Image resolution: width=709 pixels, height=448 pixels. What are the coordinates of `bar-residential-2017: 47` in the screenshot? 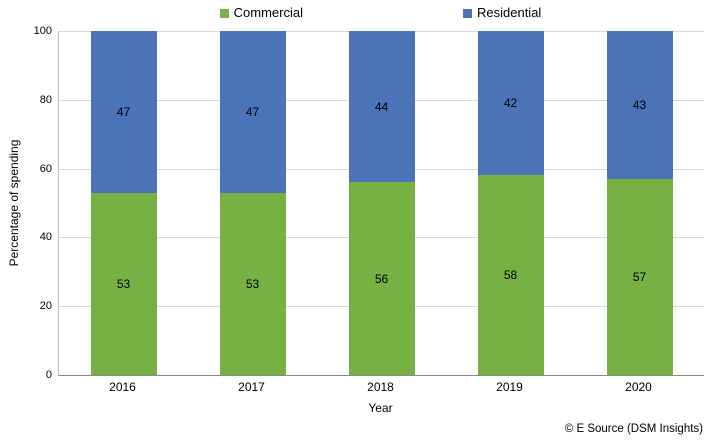 It's located at (252, 112).